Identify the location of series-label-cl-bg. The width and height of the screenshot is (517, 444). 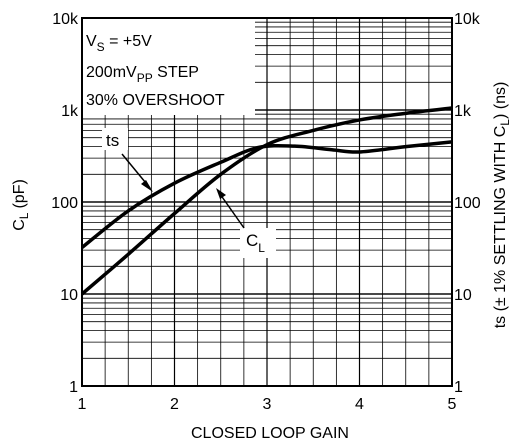
(258, 243).